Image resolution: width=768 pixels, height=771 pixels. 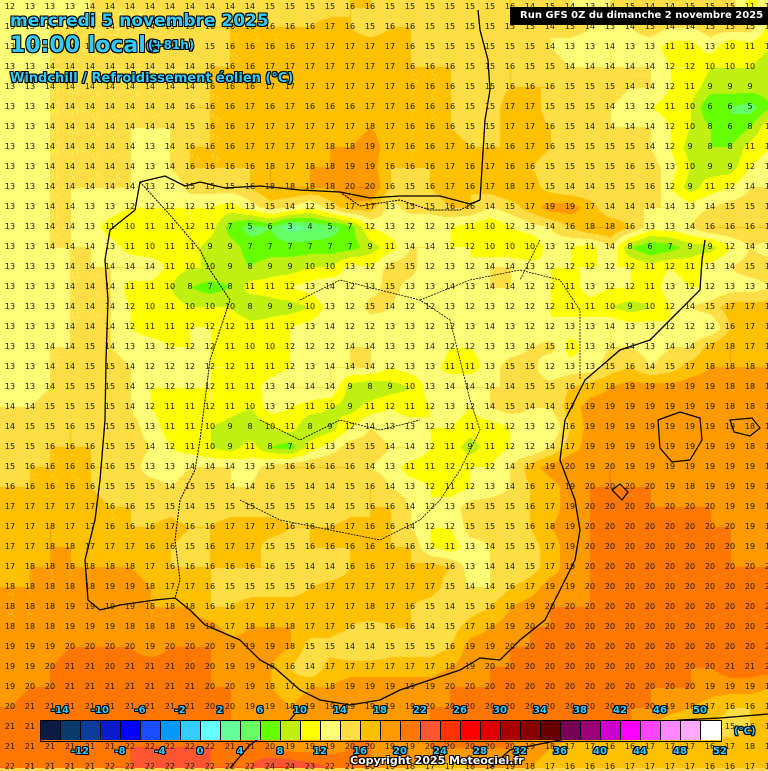 What do you see at coordinates (85, 45) in the screenshot?
I see `forecast-time: 10:00 locale` at bounding box center [85, 45].